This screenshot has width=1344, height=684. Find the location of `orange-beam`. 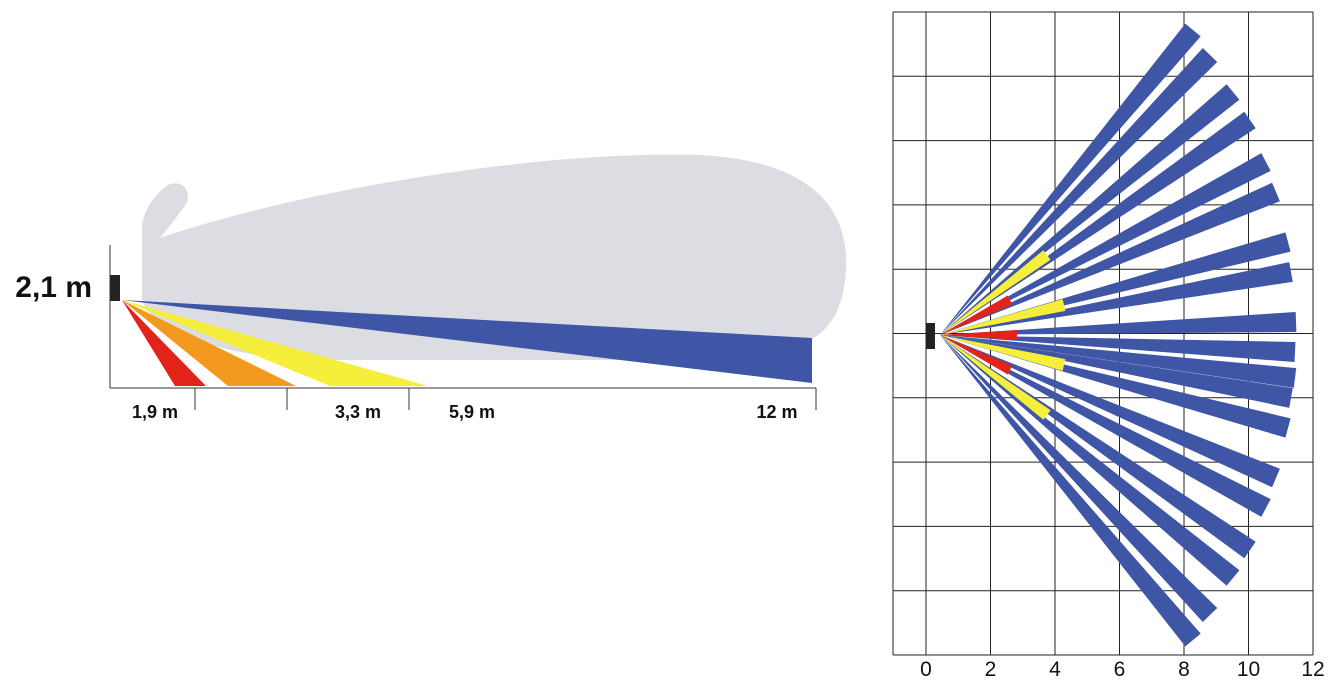

orange-beam is located at coordinates (209, 343).